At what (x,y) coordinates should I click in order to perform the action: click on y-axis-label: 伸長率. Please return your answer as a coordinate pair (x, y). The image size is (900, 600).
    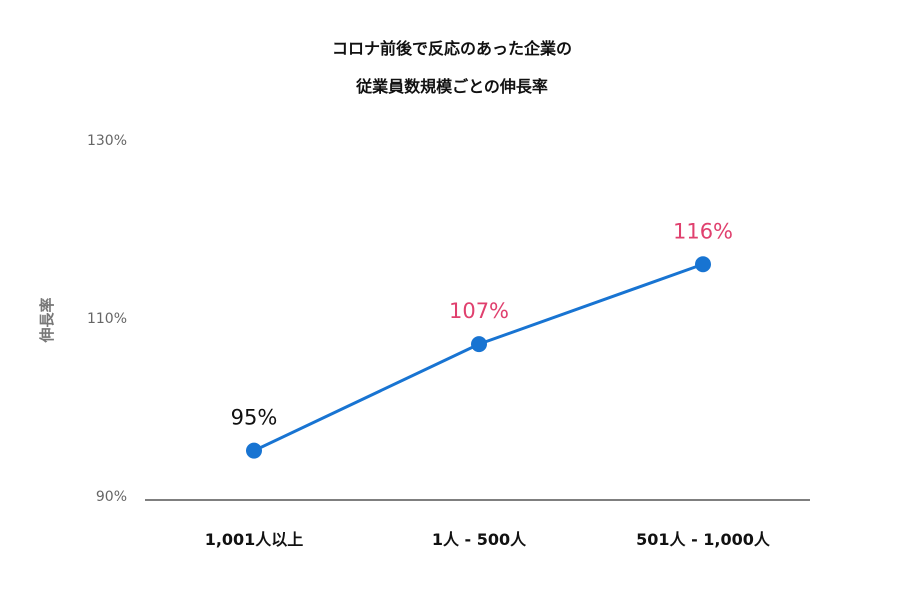
    Looking at the image, I should click on (47, 320).